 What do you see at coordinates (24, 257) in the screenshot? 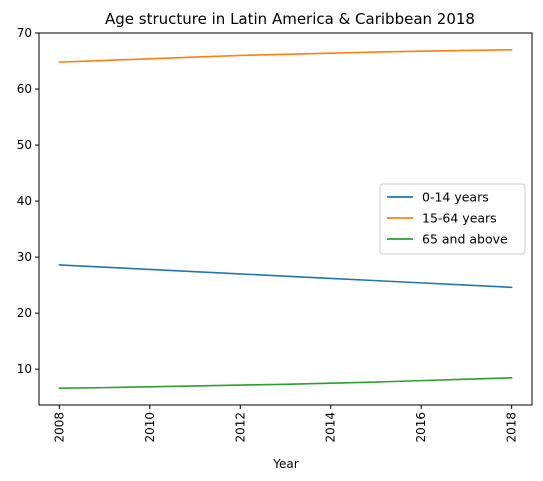
I see `y-tick-label-30: 30` at bounding box center [24, 257].